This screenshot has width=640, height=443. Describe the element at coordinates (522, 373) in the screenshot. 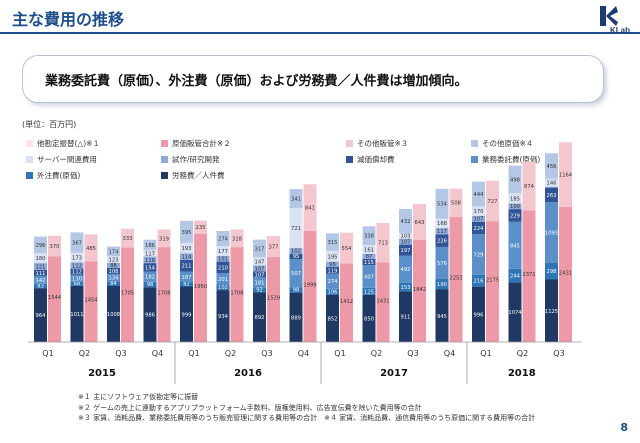

I see `year-label: 2018` at that location.